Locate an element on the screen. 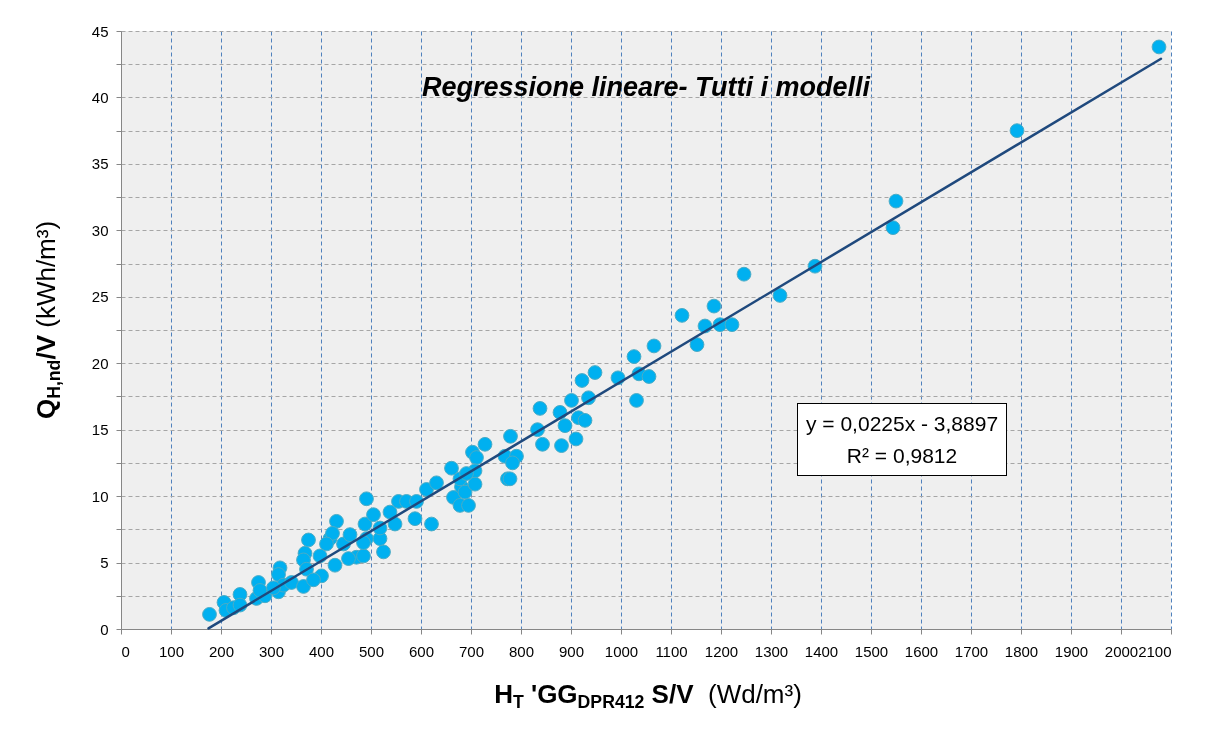  x-tick-label: 1100 is located at coordinates (671, 651).